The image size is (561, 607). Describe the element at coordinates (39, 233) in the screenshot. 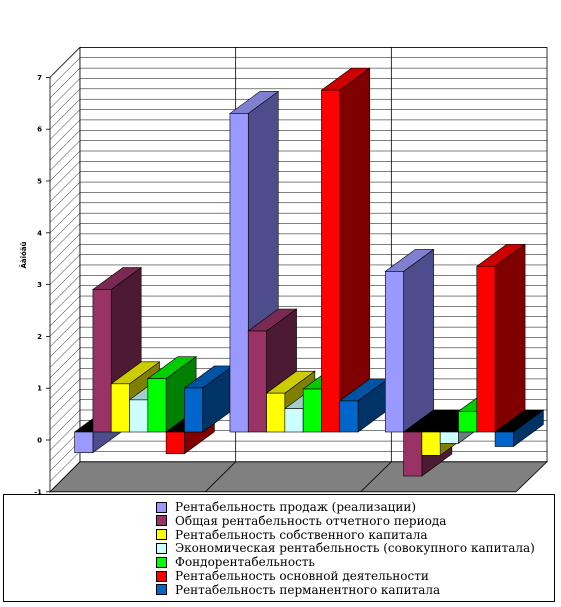

I see `y-tick-label: 4` at that location.